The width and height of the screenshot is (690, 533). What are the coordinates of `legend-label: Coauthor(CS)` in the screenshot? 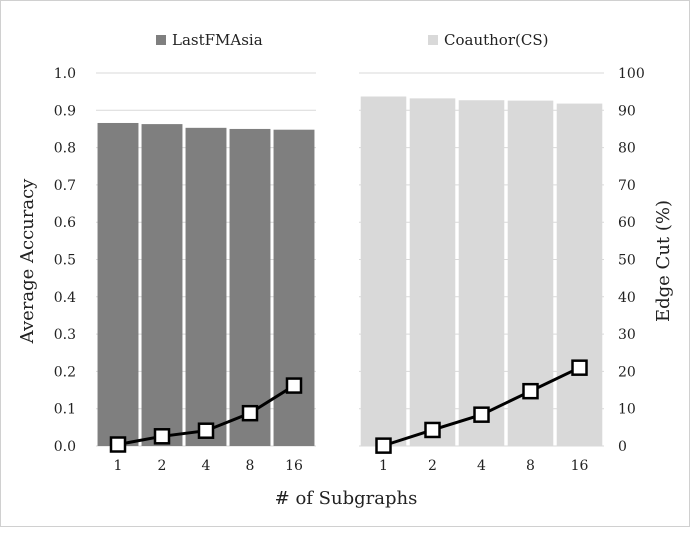 It's located at (496, 40).